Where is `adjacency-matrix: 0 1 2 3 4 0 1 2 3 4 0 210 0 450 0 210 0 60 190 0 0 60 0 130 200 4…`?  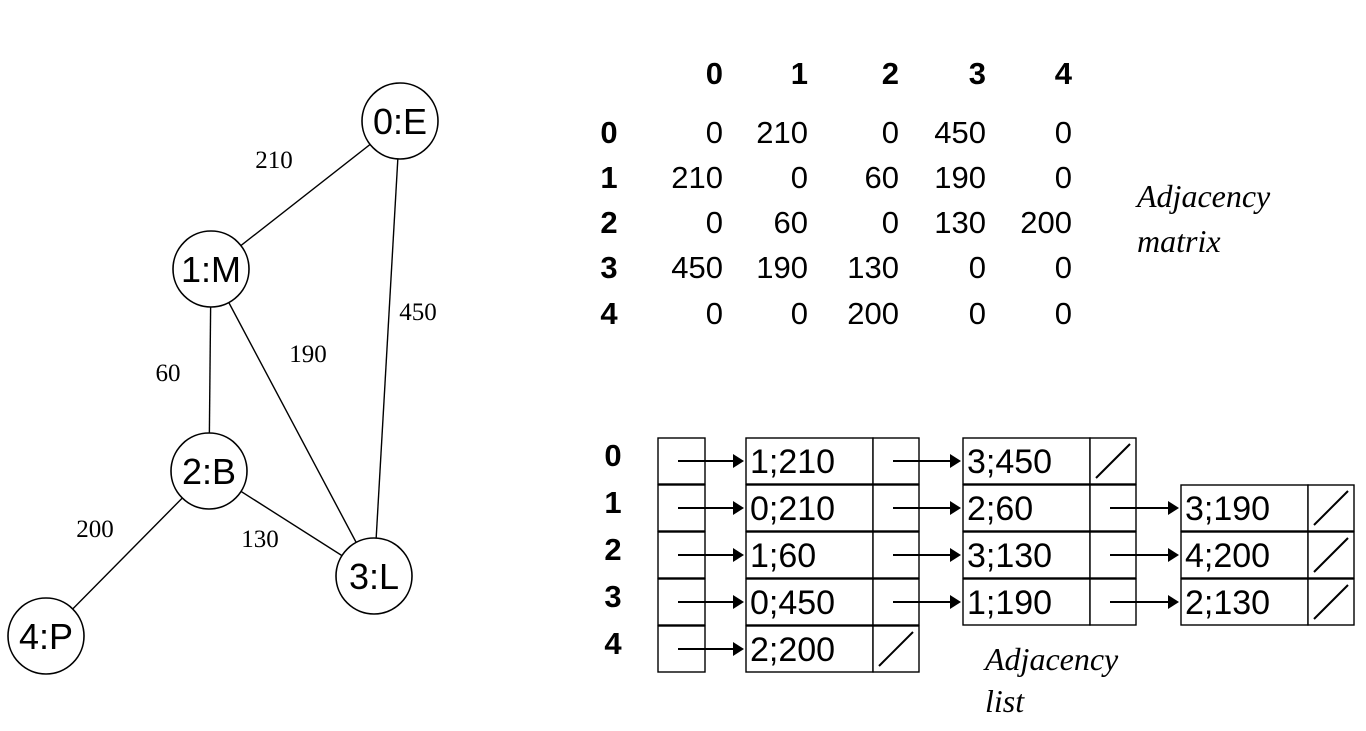
adjacency-matrix: 0 1 2 3 4 0 1 2 3 4 0 210 0 450 0 210 0 60 190 0 0 60 0 130 200 4… is located at coordinates (836, 193).